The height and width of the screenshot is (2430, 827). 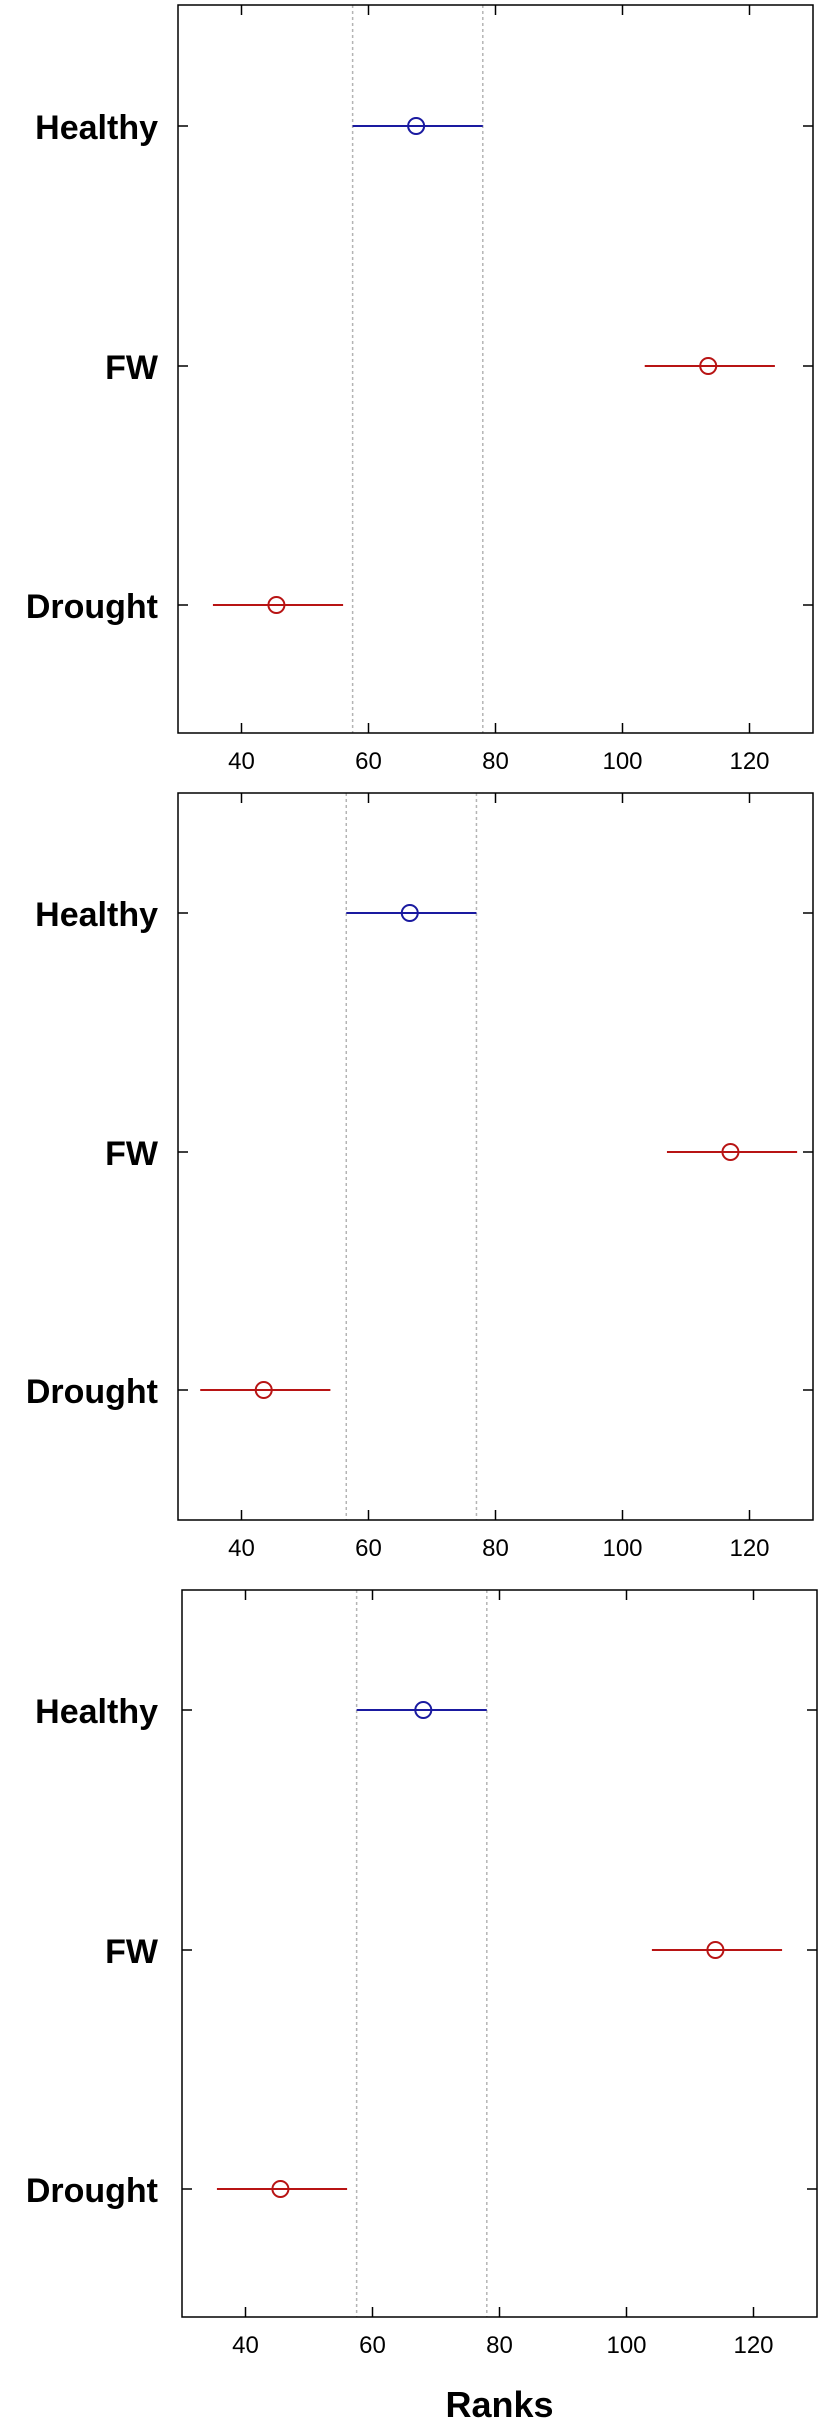 What do you see at coordinates (409, 913) in the screenshot?
I see `panel-2-mean-marker-healthy` at bounding box center [409, 913].